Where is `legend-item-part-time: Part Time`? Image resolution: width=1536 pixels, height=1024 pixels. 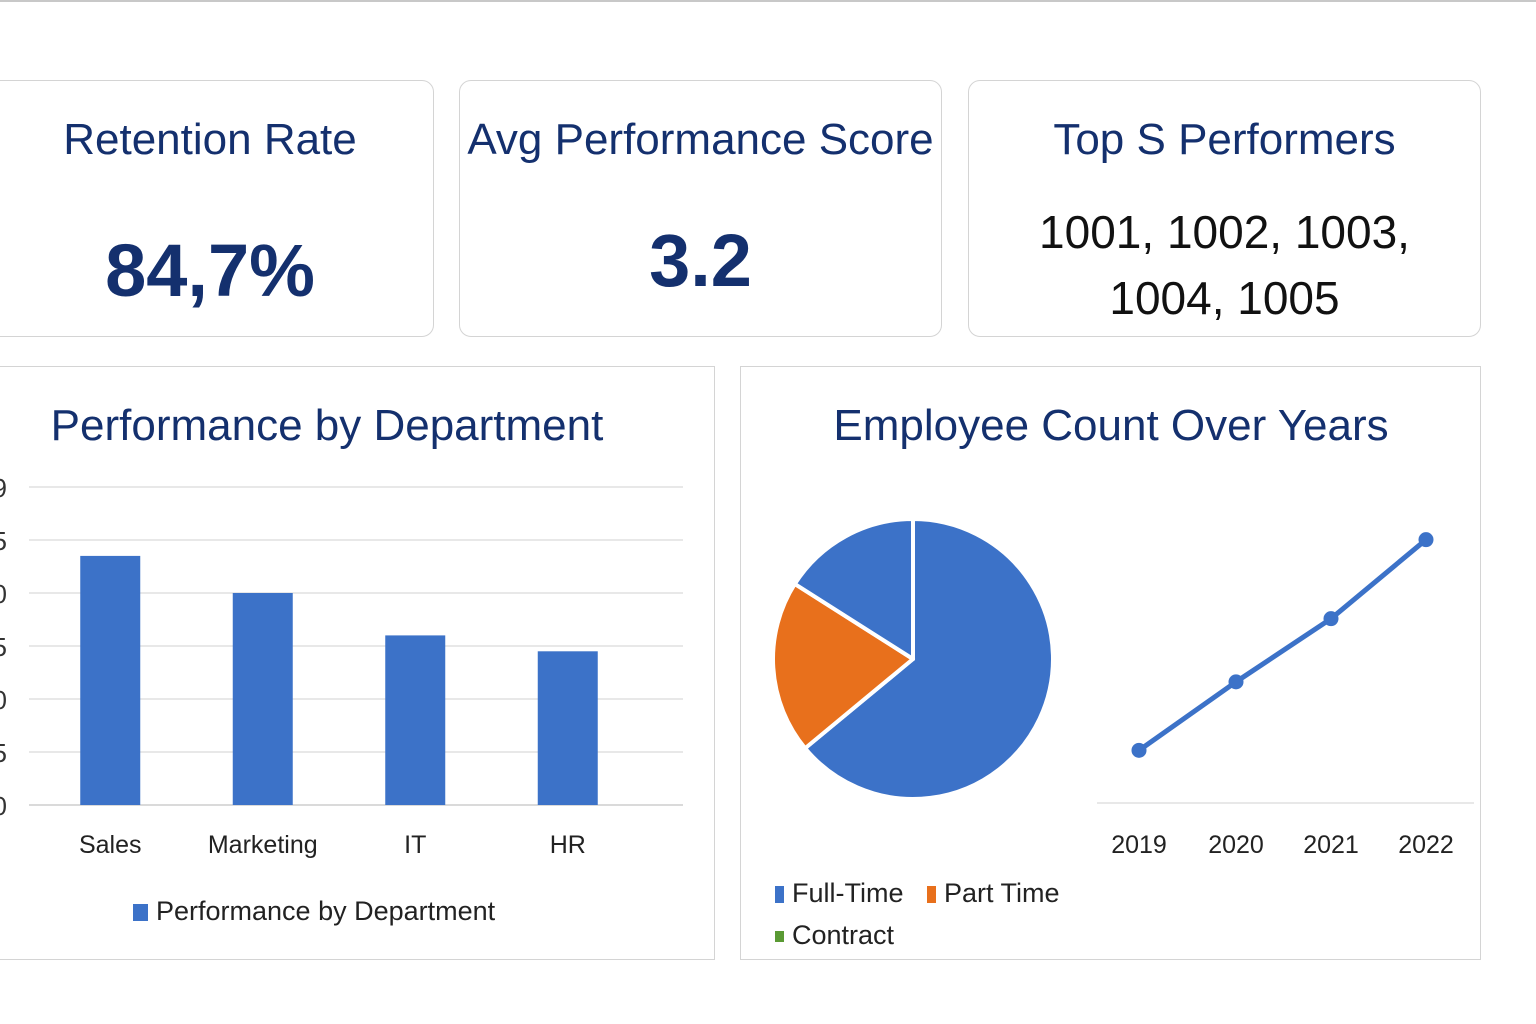
legend-item-part-time: Part Time is located at coordinates (993, 893).